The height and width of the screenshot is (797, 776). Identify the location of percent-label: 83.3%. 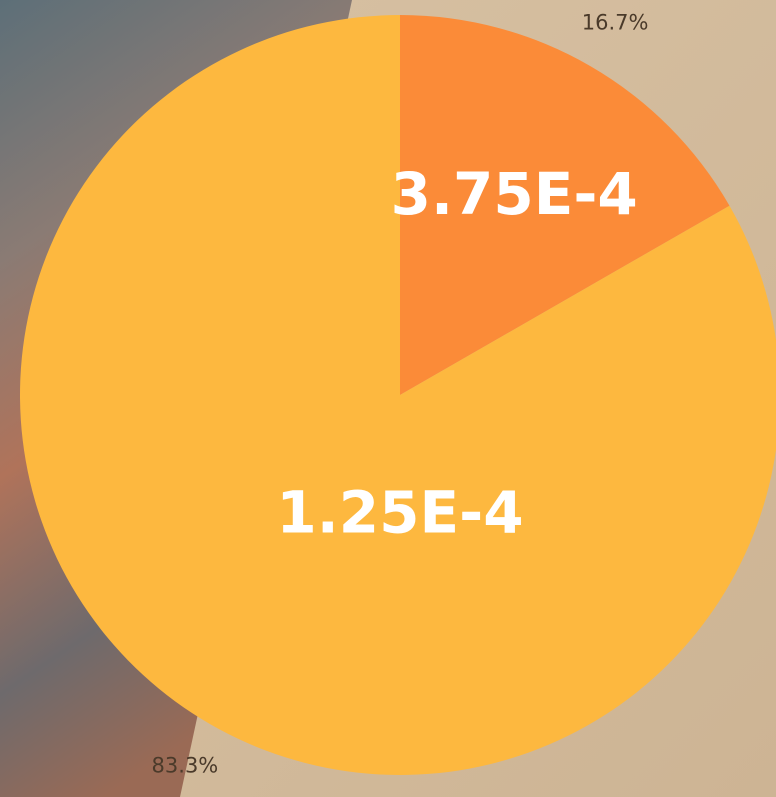
(185, 766).